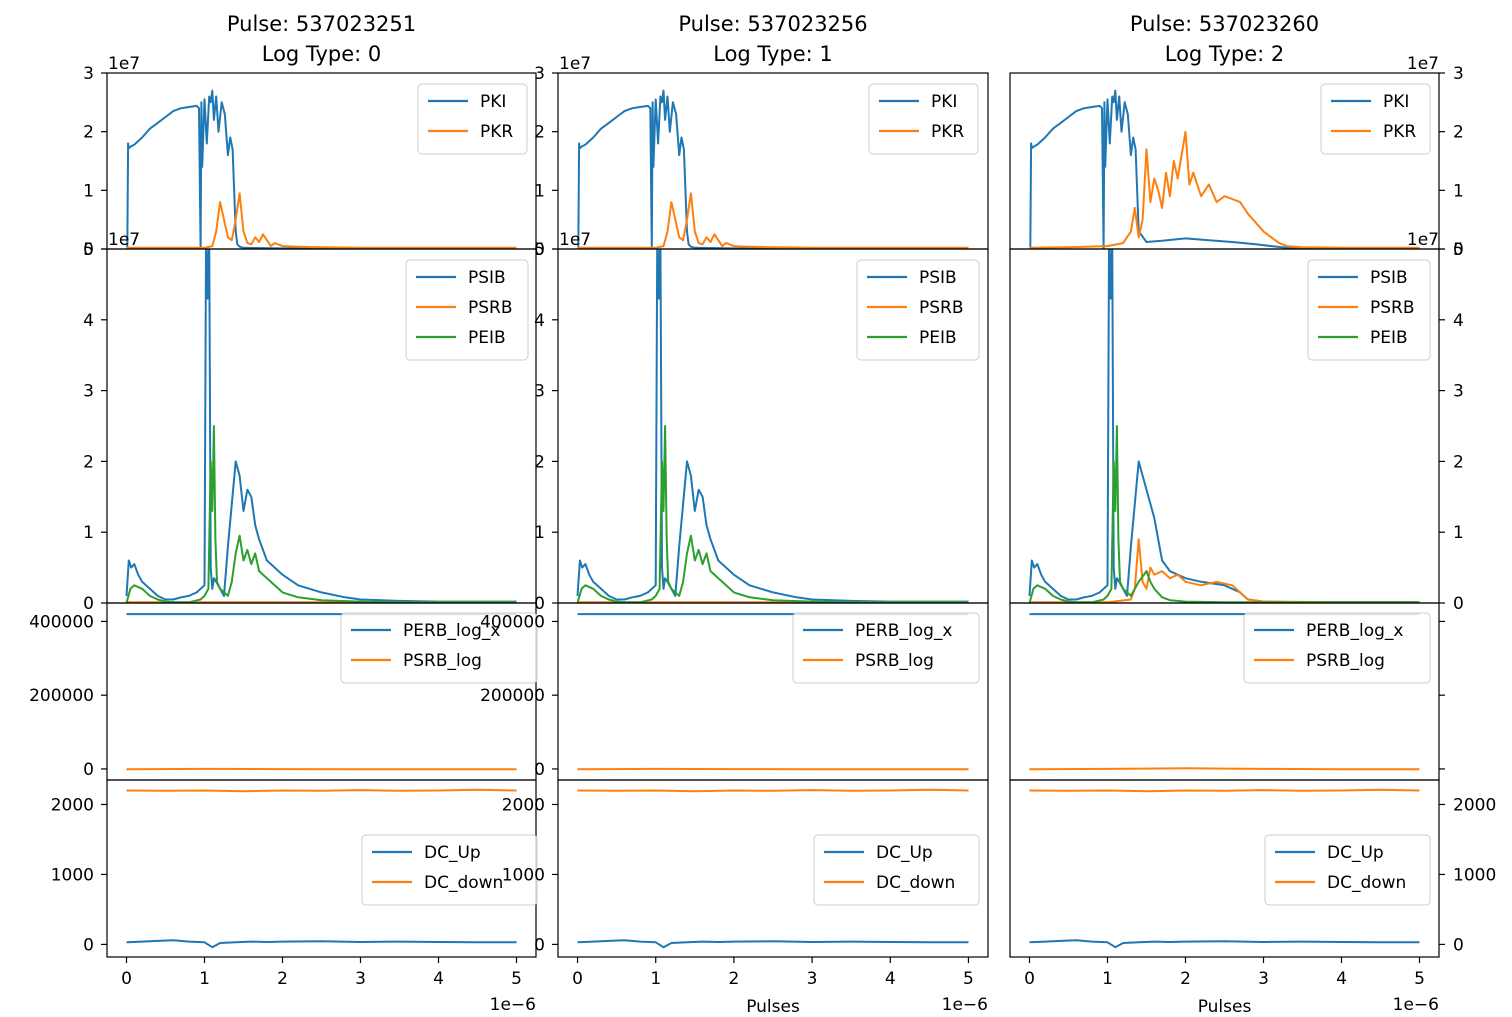  I want to click on y-tick-label: 5, so click(539, 250).